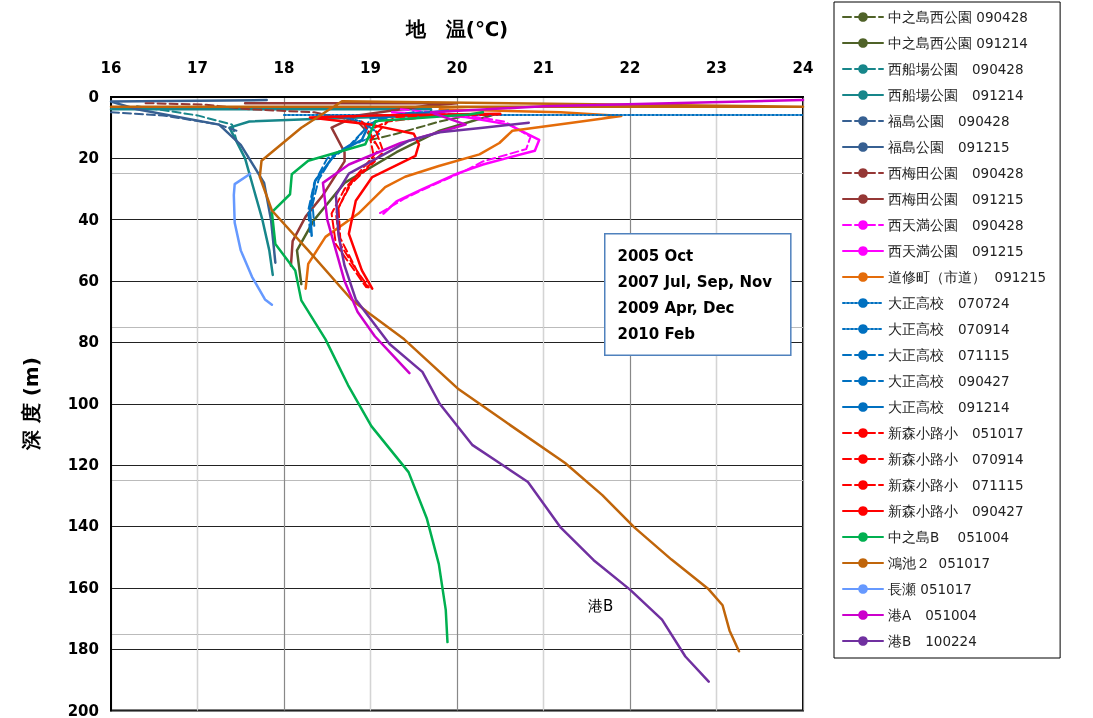  What do you see at coordinates (949, 121) in the screenshot?
I see `legend-label: 福島公園 090428` at bounding box center [949, 121].